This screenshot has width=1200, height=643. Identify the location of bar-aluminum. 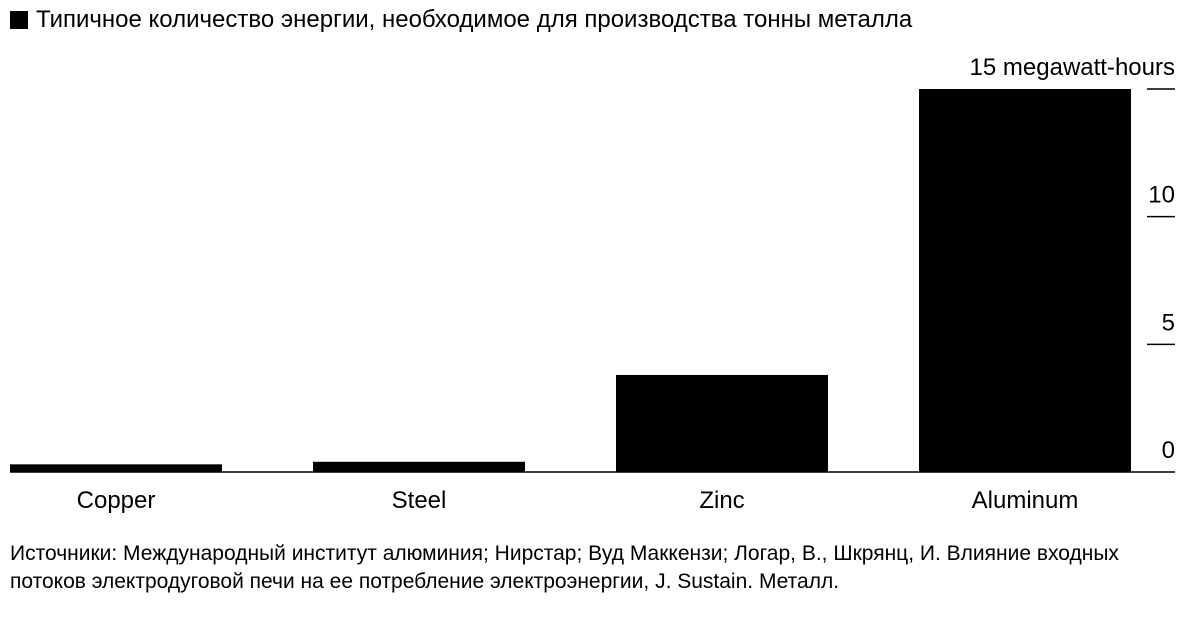
(1025, 280).